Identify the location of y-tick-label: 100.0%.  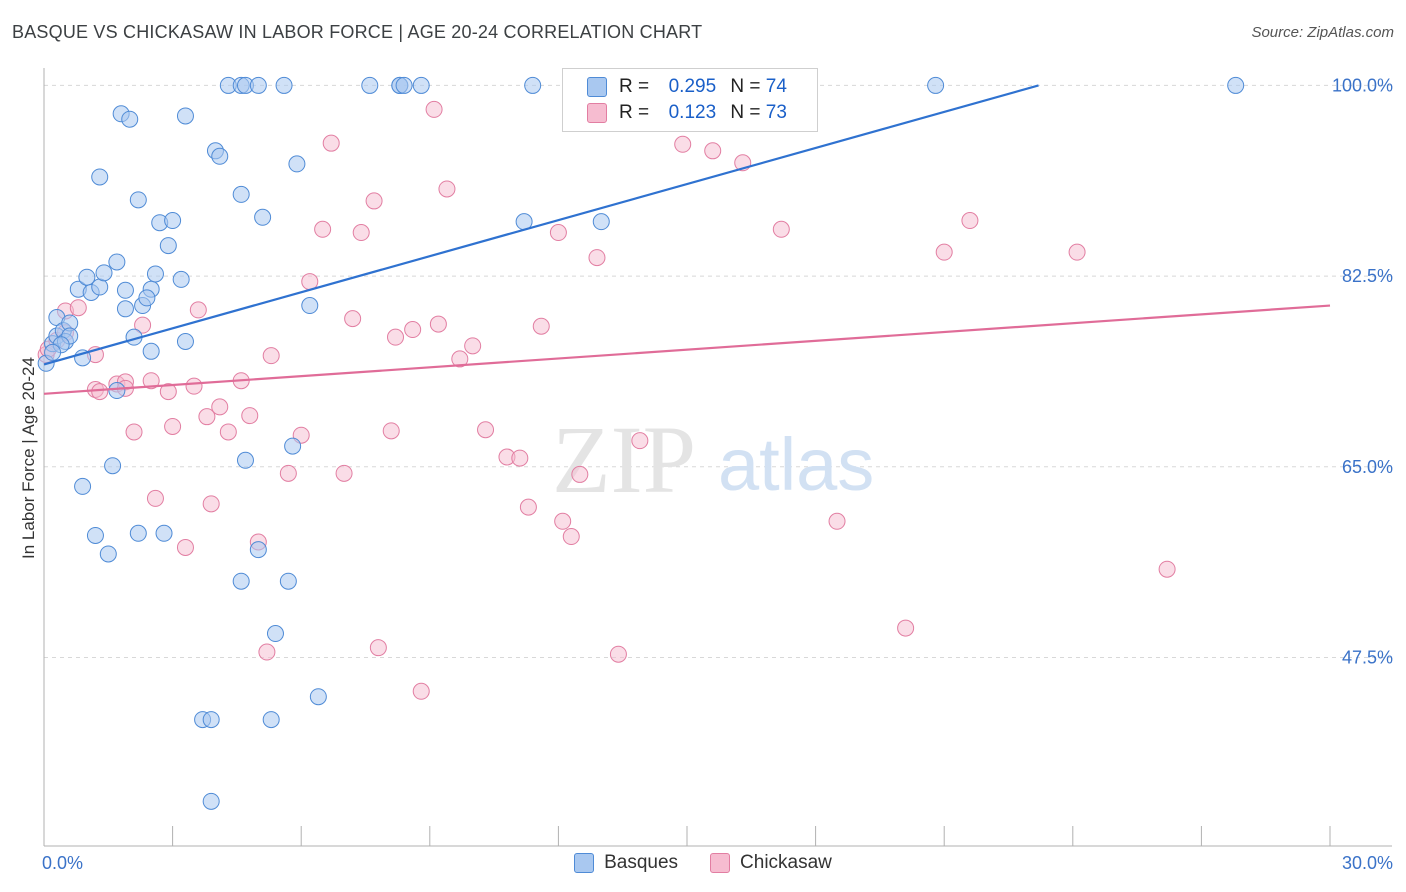
(1362, 85).